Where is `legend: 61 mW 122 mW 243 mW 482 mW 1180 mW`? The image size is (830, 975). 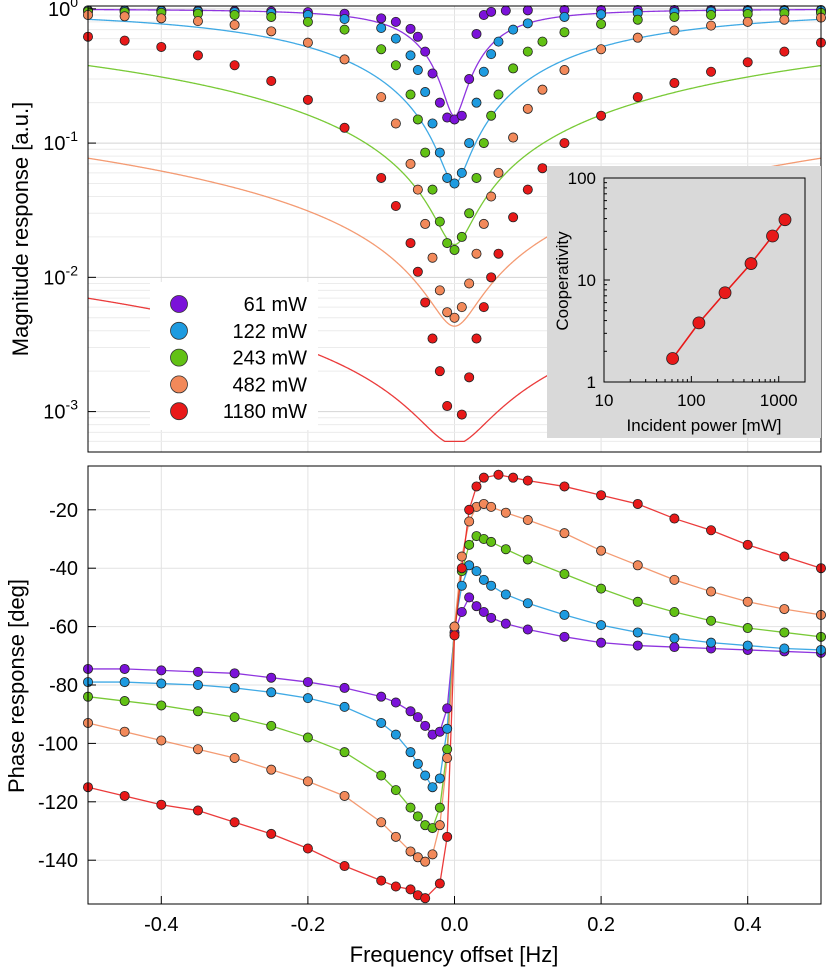 legend: 61 mW 122 mW 243 mW 482 mW 1180 mW is located at coordinates (234, 356).